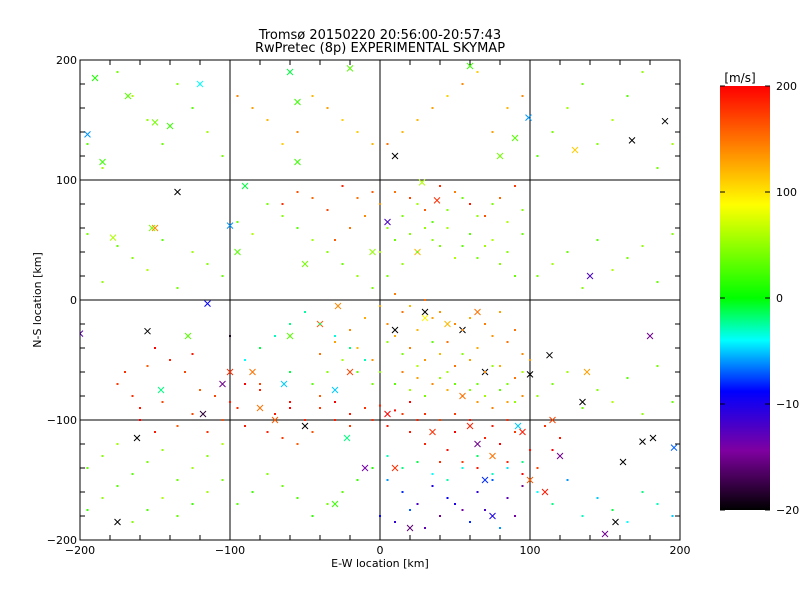 The height and width of the screenshot is (600, 800). Describe the element at coordinates (37, 300) in the screenshot. I see `y-axis-label: N-S location [km]` at that location.